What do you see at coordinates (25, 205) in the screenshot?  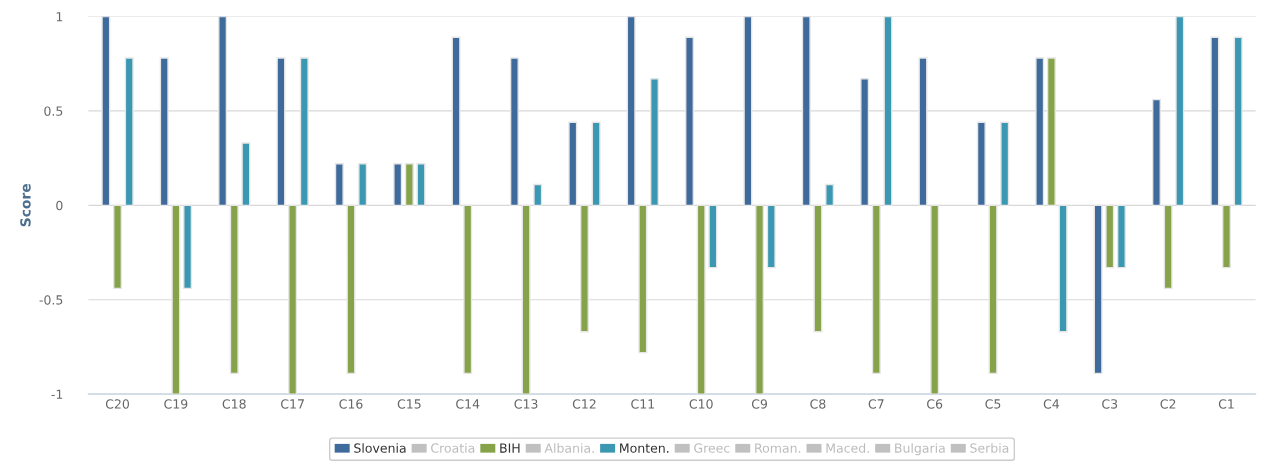 I see `y-axis-title: Score` at bounding box center [25, 205].